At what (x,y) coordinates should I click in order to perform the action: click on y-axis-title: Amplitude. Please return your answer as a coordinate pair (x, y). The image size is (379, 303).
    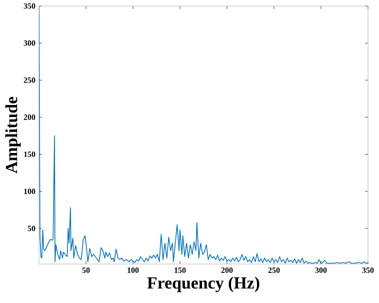
    Looking at the image, I should click on (13, 135).